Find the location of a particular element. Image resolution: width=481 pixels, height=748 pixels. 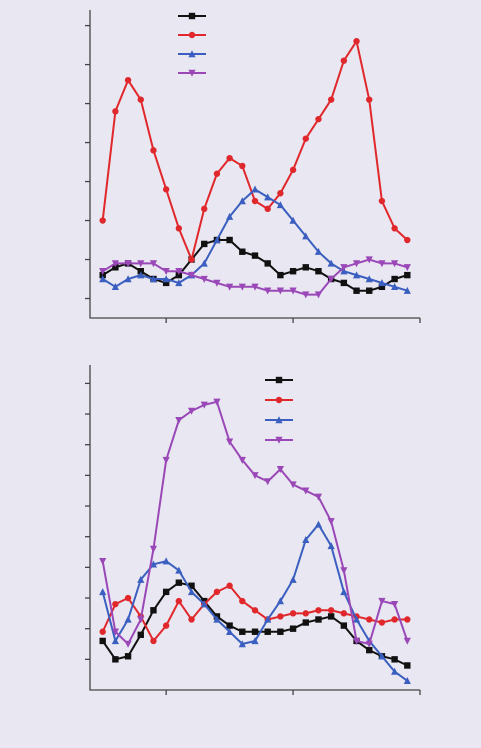

series-line is located at coordinates (255, 265).